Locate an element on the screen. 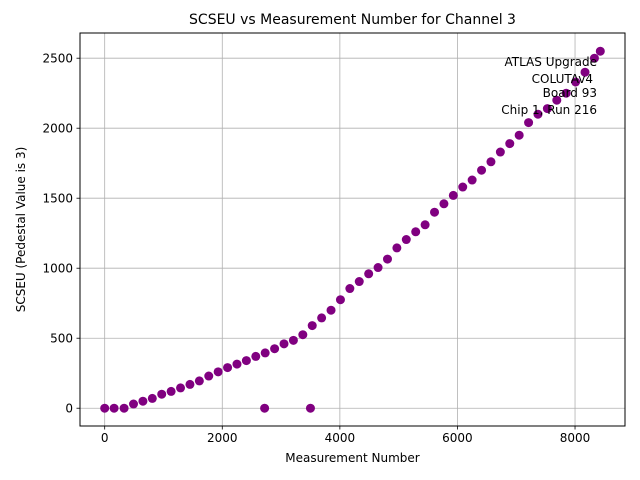  annotation-line-4: Chip 1, Run 216 is located at coordinates (549, 110).